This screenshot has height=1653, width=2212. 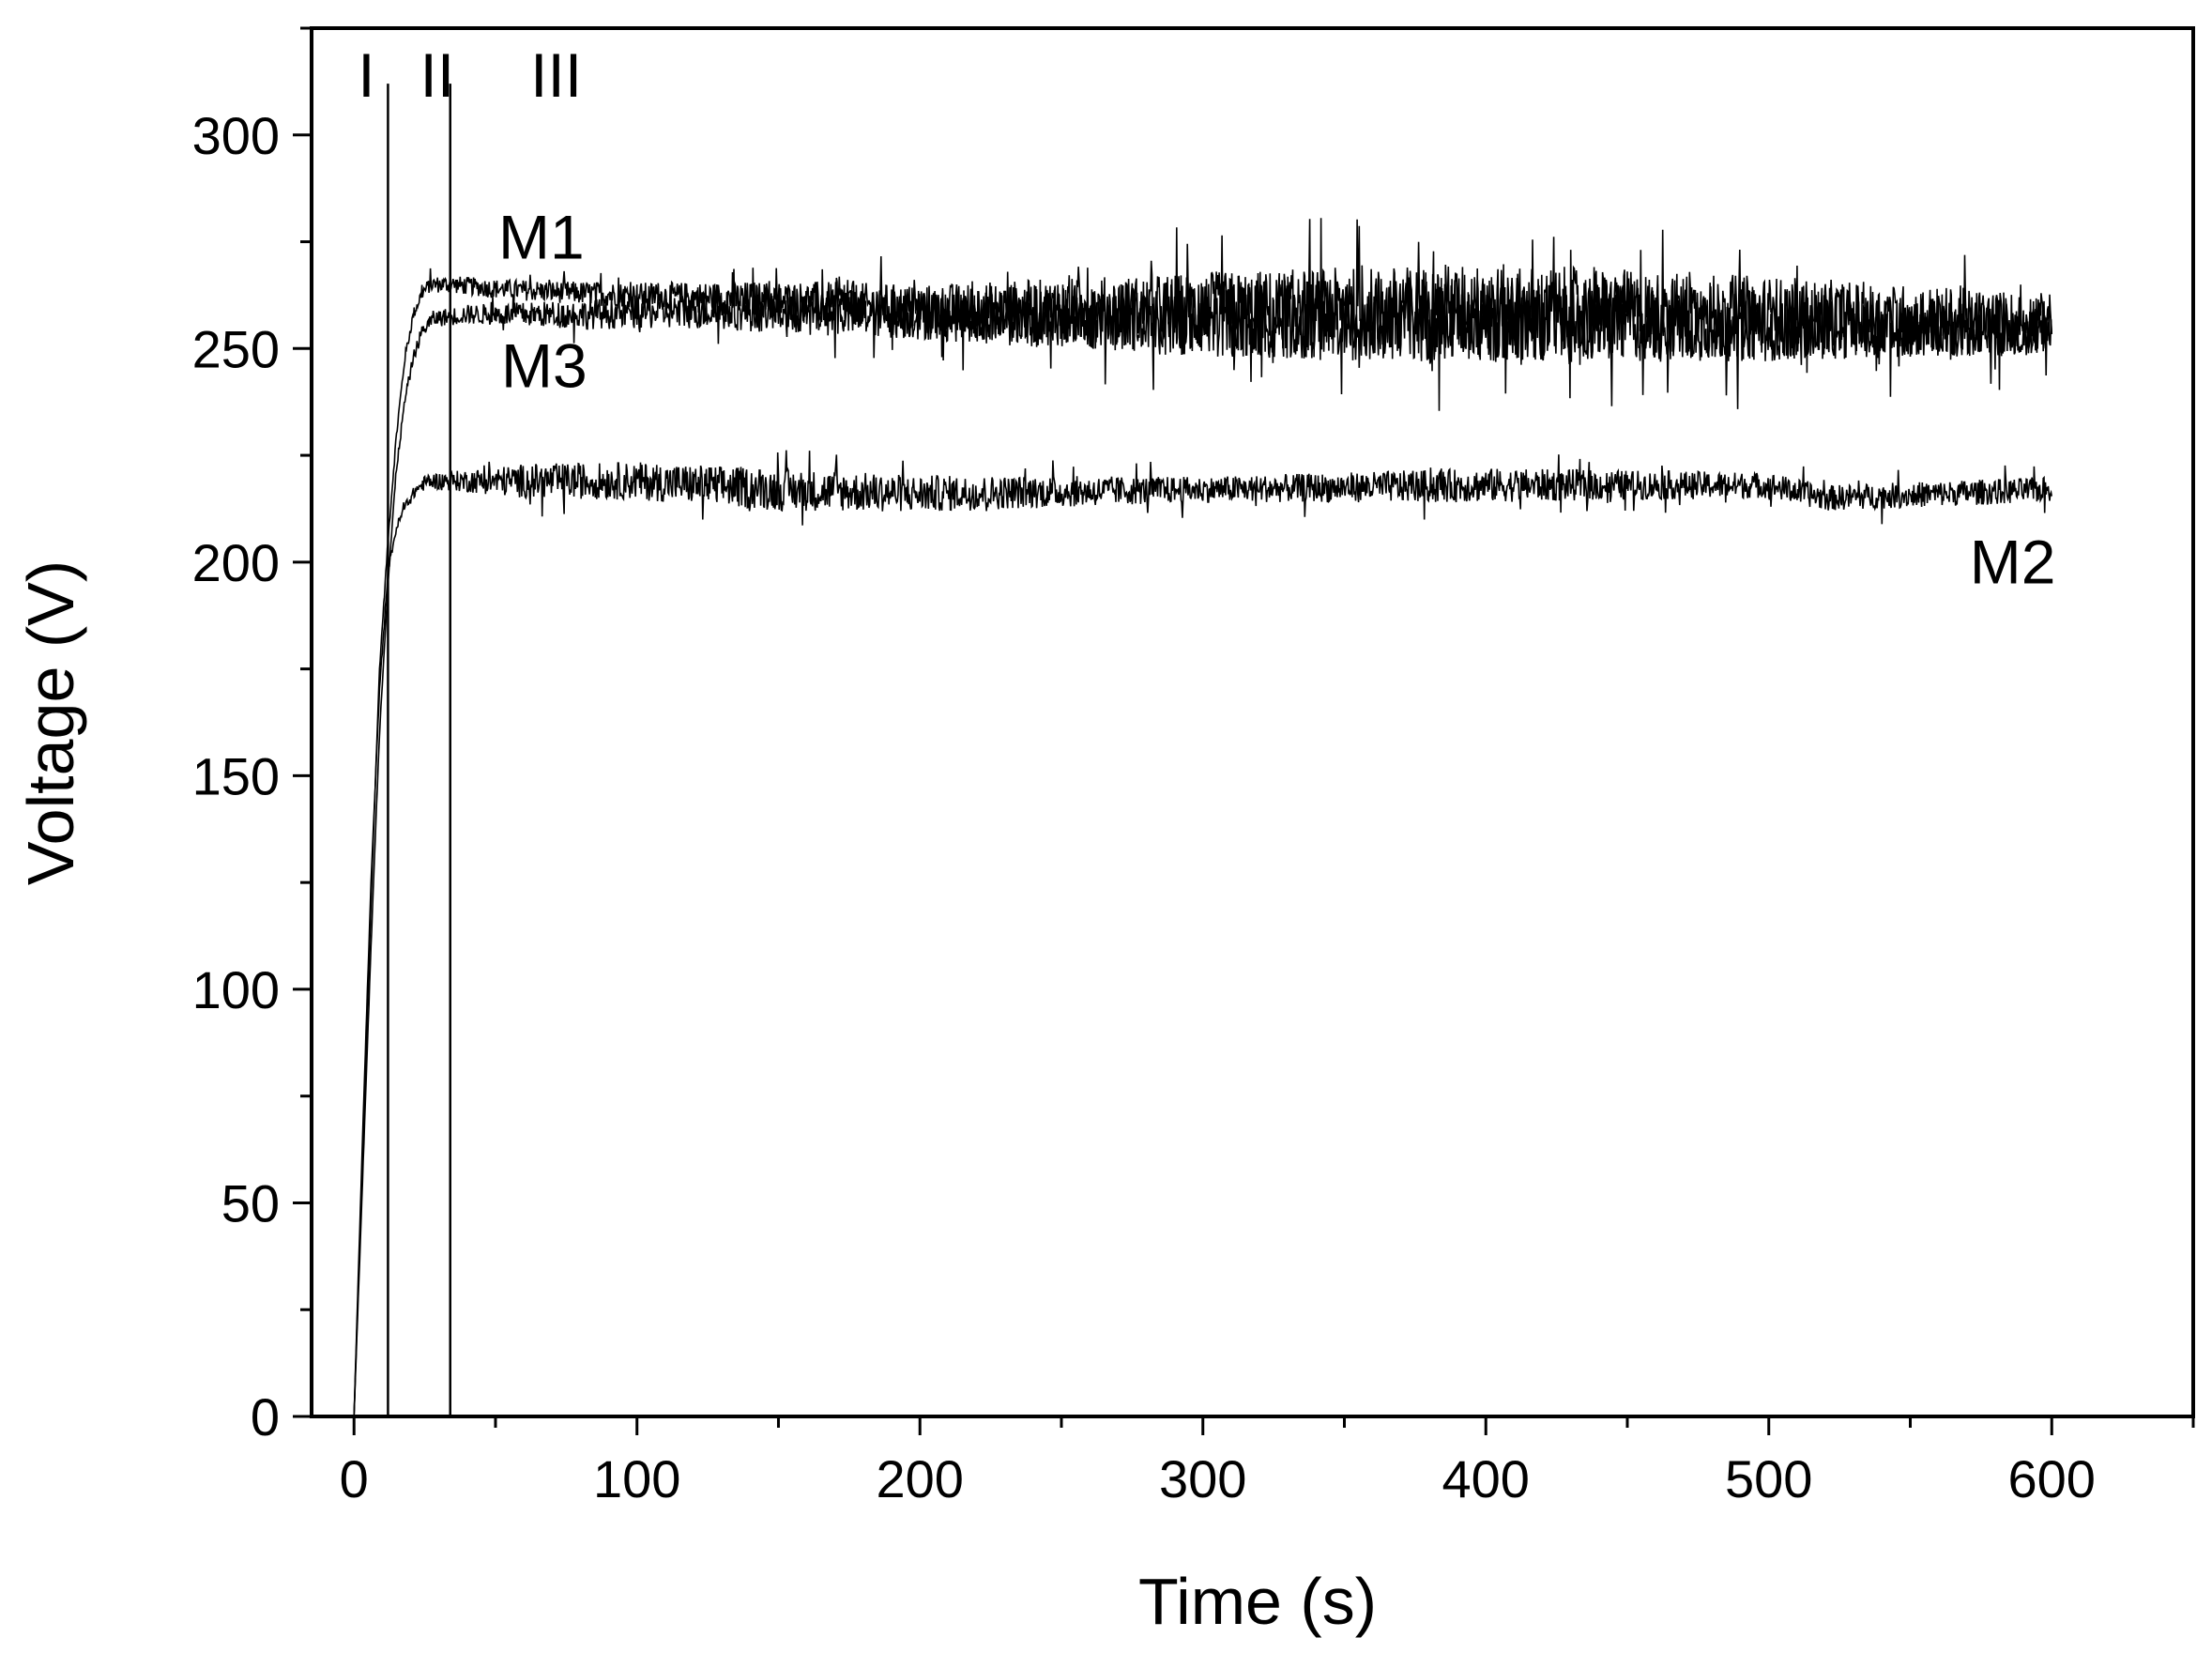 What do you see at coordinates (236, 562) in the screenshot?
I see `y-tick-label: 200` at bounding box center [236, 562].